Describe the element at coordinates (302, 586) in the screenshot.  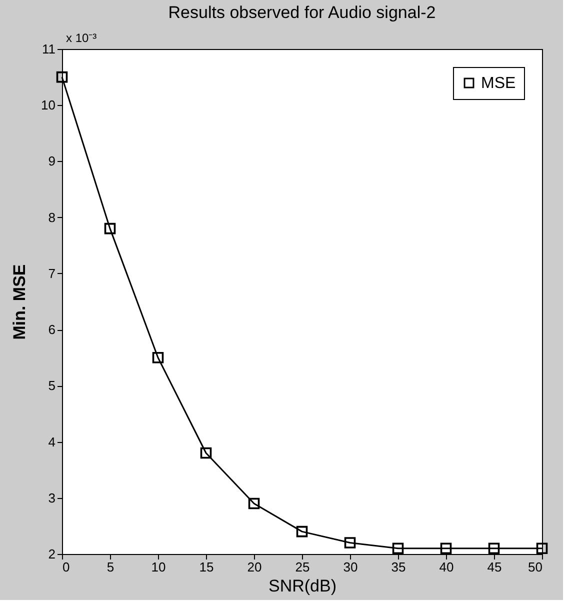
I see `x-axis-title: SNR(dB)` at that location.